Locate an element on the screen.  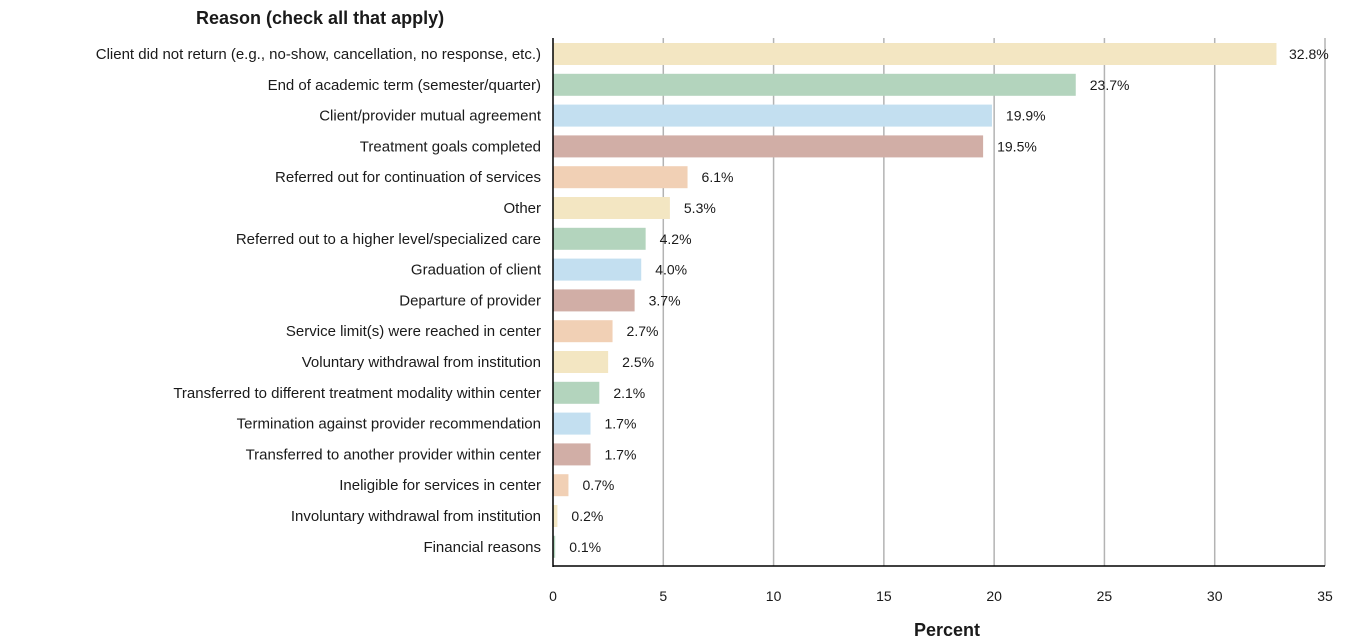
value-label: 19.9% is located at coordinates (1026, 116).